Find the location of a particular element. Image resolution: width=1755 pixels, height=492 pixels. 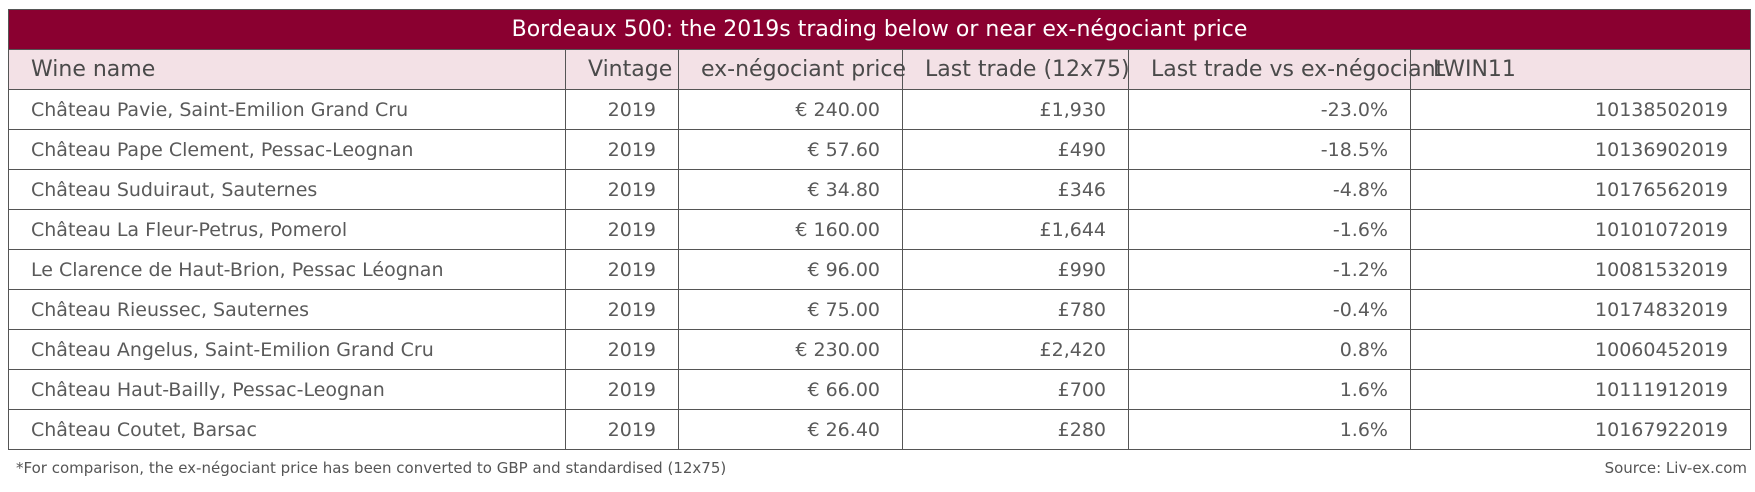

last-trade-cell: £990 is located at coordinates (1015, 269).